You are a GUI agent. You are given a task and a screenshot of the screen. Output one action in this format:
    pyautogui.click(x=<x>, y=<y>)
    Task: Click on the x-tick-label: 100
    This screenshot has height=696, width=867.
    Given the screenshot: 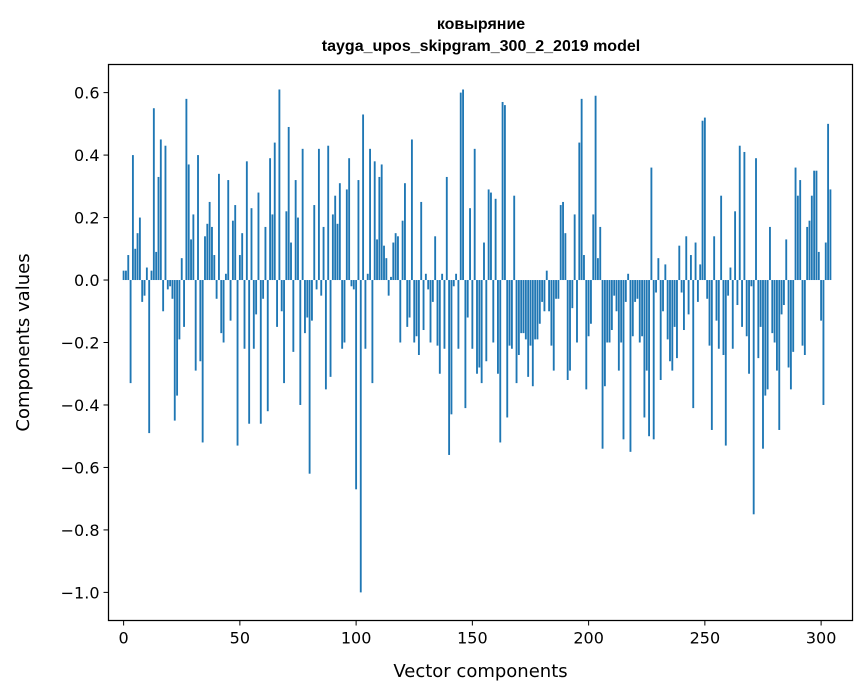 What is the action you would take?
    pyautogui.click(x=356, y=638)
    